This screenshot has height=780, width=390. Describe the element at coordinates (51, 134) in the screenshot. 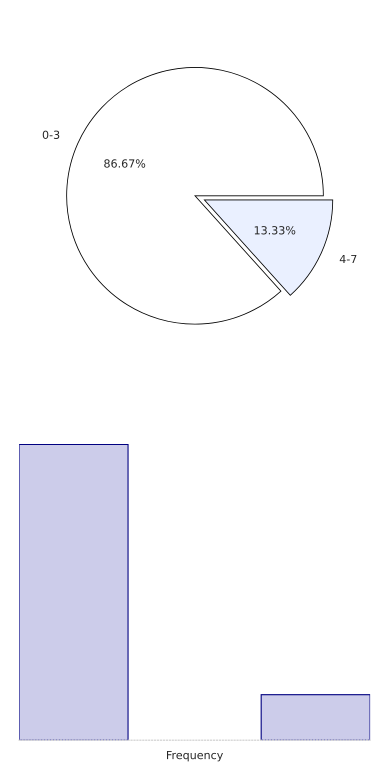

I see `slice-label: 0-3` at that location.